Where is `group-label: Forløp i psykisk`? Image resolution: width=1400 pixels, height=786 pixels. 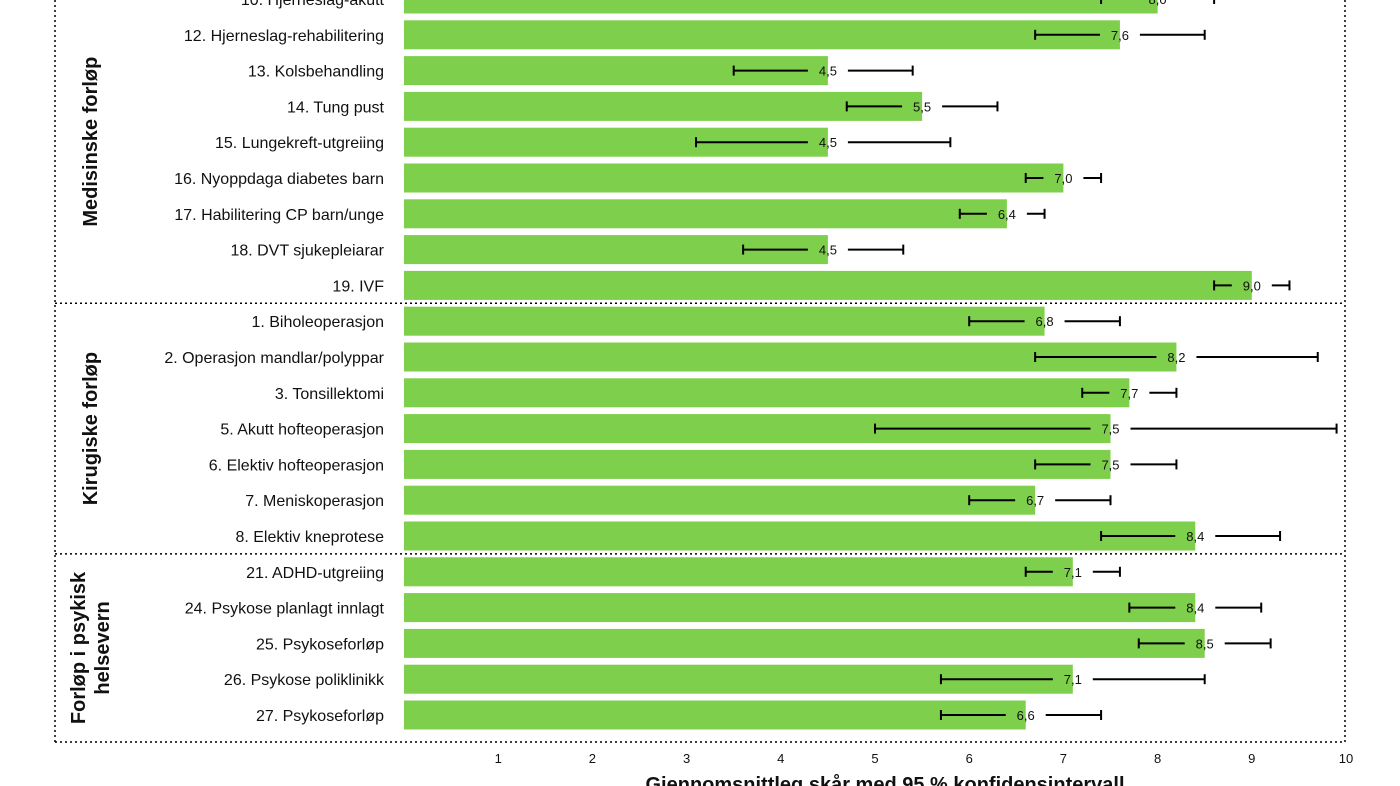 group-label: Forløp i psykisk is located at coordinates (79, 647).